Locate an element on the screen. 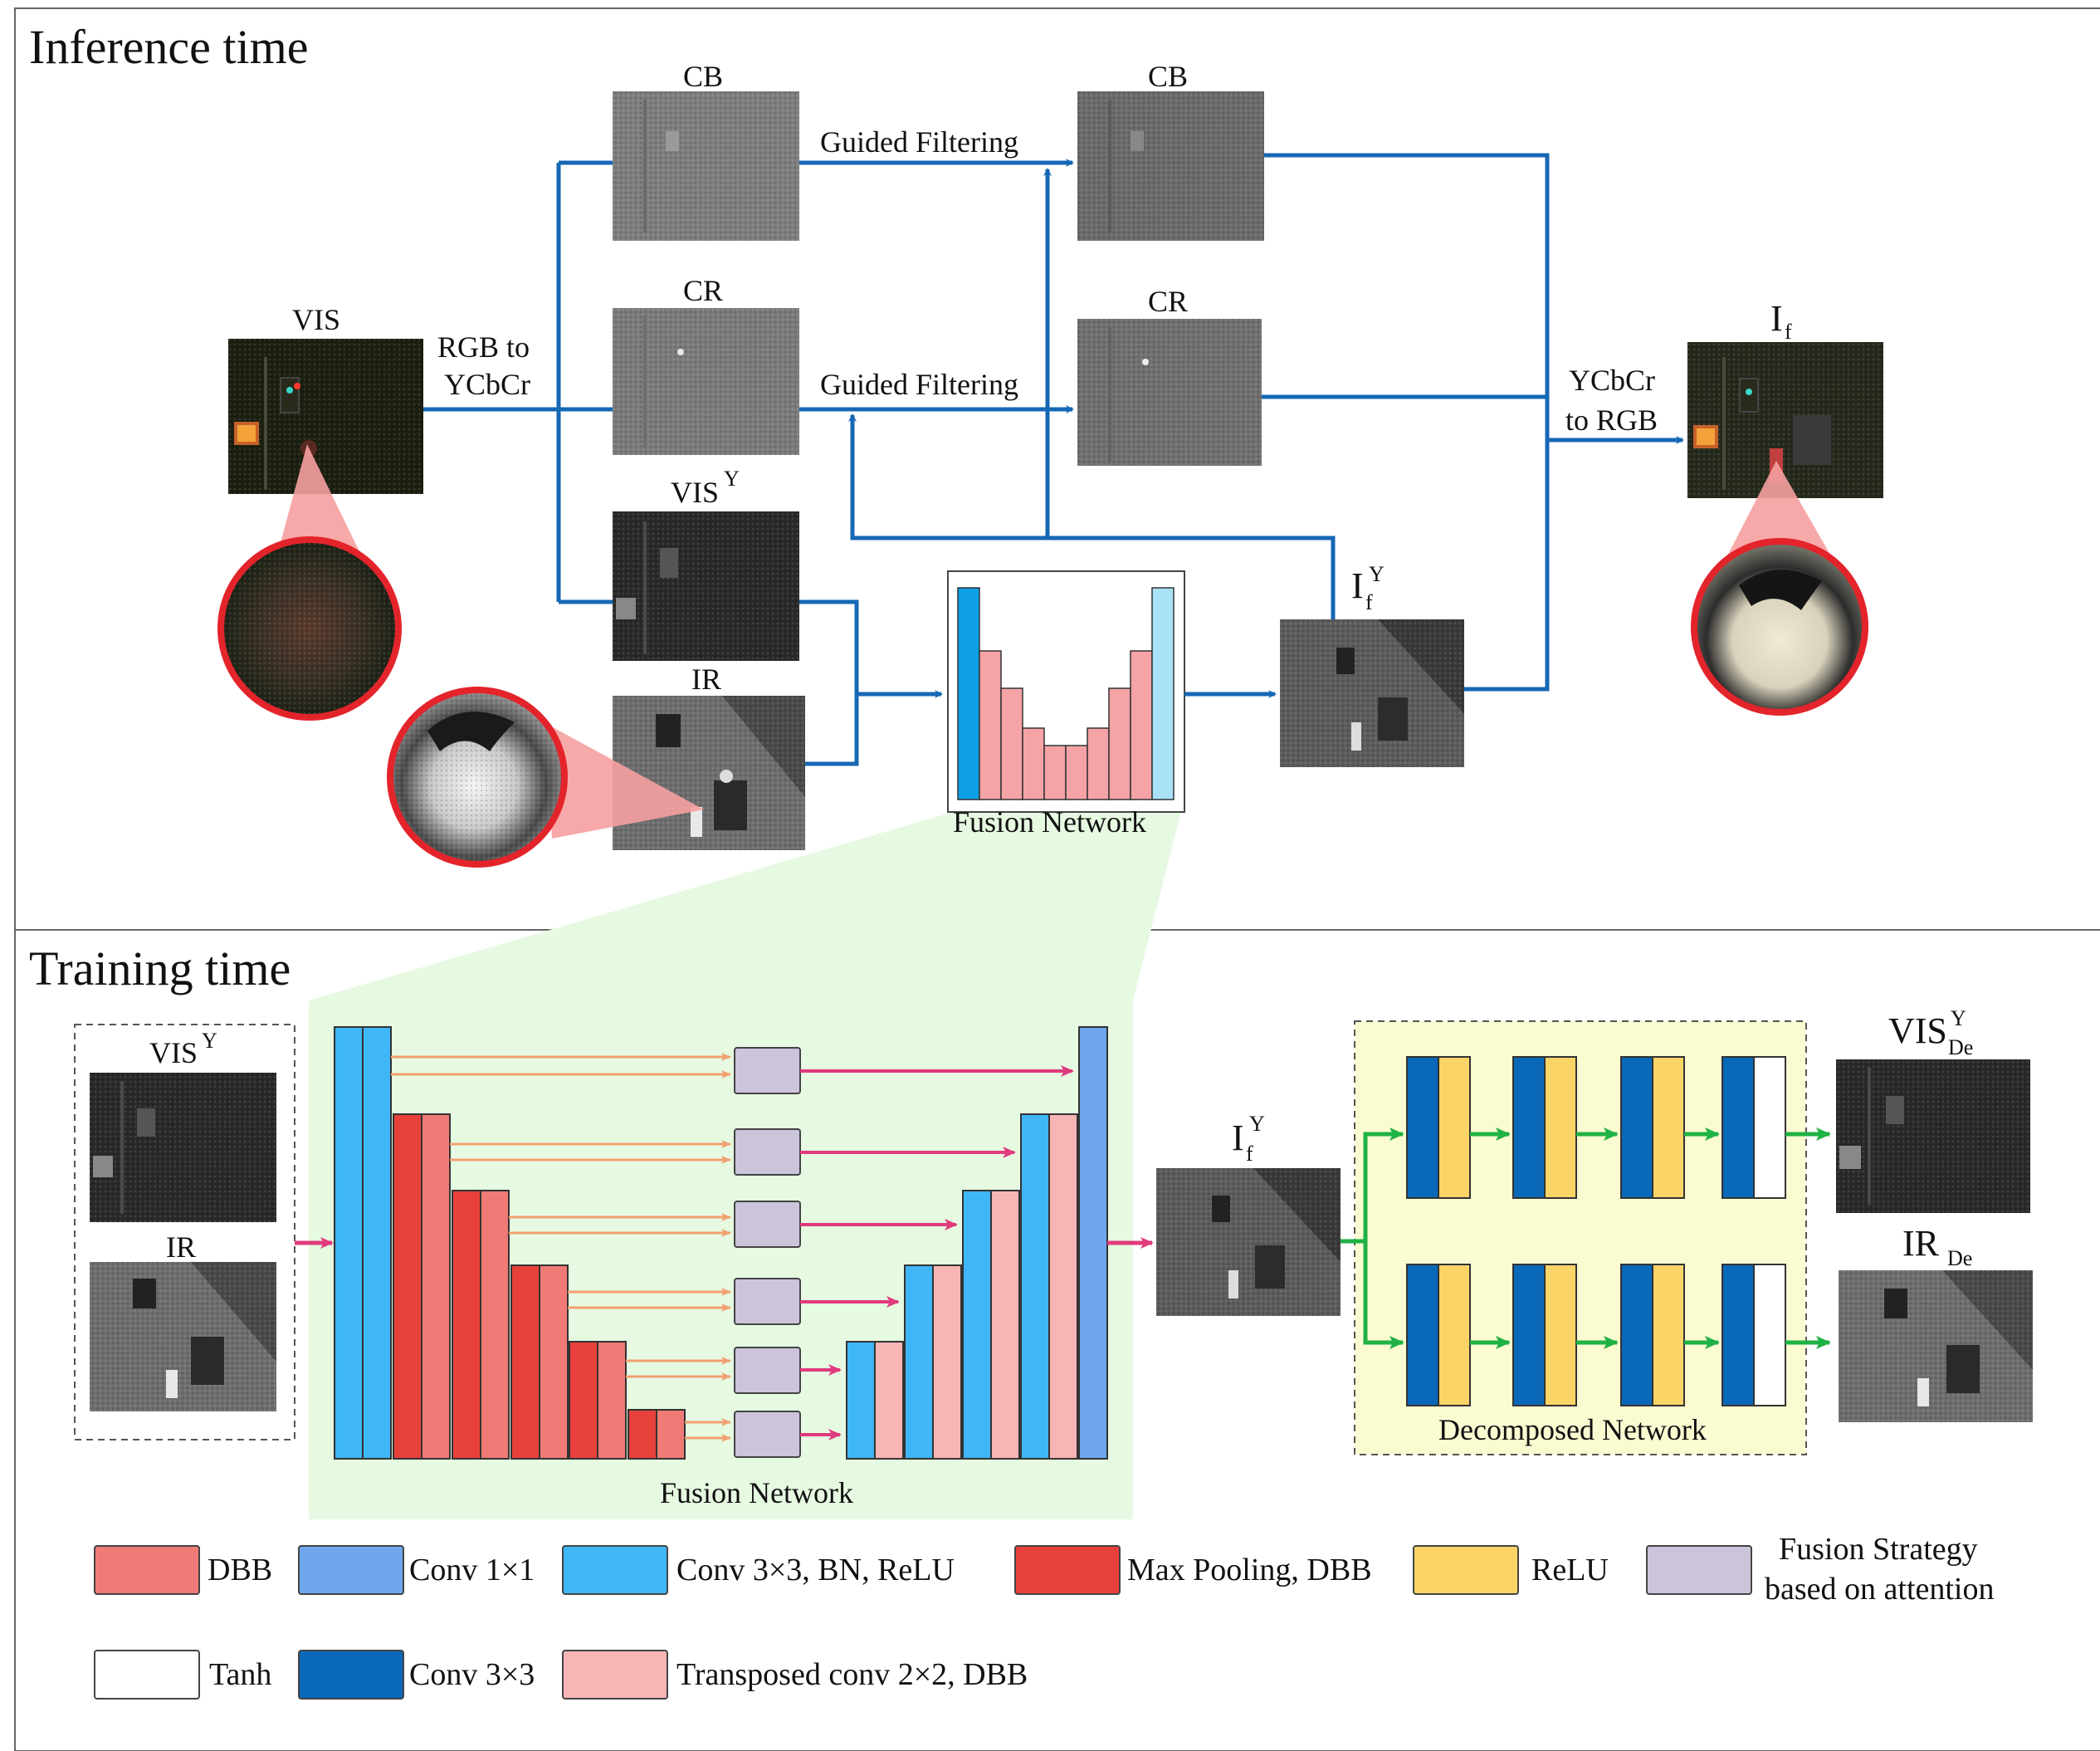 Image resolution: width=2100 pixels, height=1751 pixels. legend-label-fusion-strategy-2: based on attention is located at coordinates (1879, 1589).